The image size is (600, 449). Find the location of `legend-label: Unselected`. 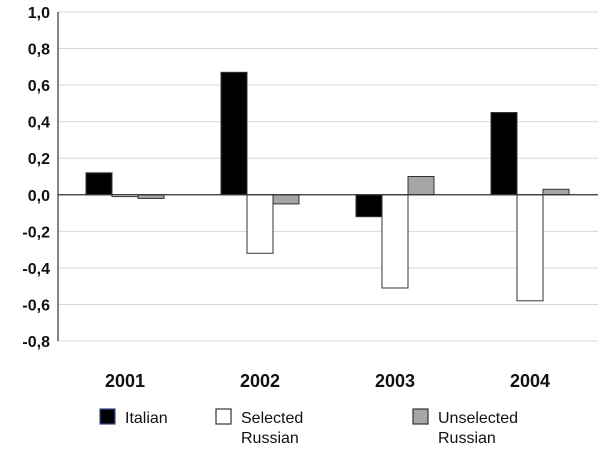

legend-label: Unselected is located at coordinates (478, 418).